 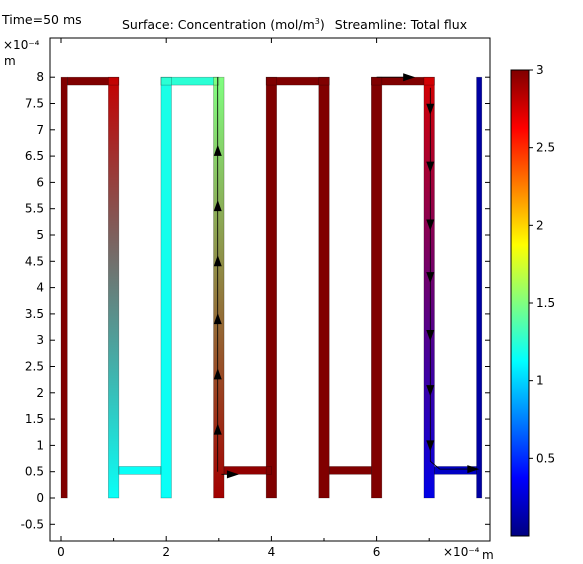 What do you see at coordinates (520, 303) in the screenshot?
I see `colorbar` at bounding box center [520, 303].